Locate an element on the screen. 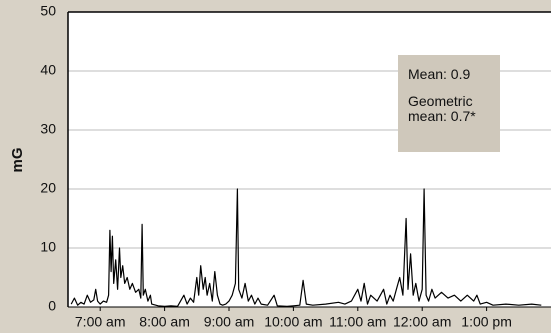 The width and height of the screenshot is (551, 333). y-tick-label: 10 is located at coordinates (48, 247).